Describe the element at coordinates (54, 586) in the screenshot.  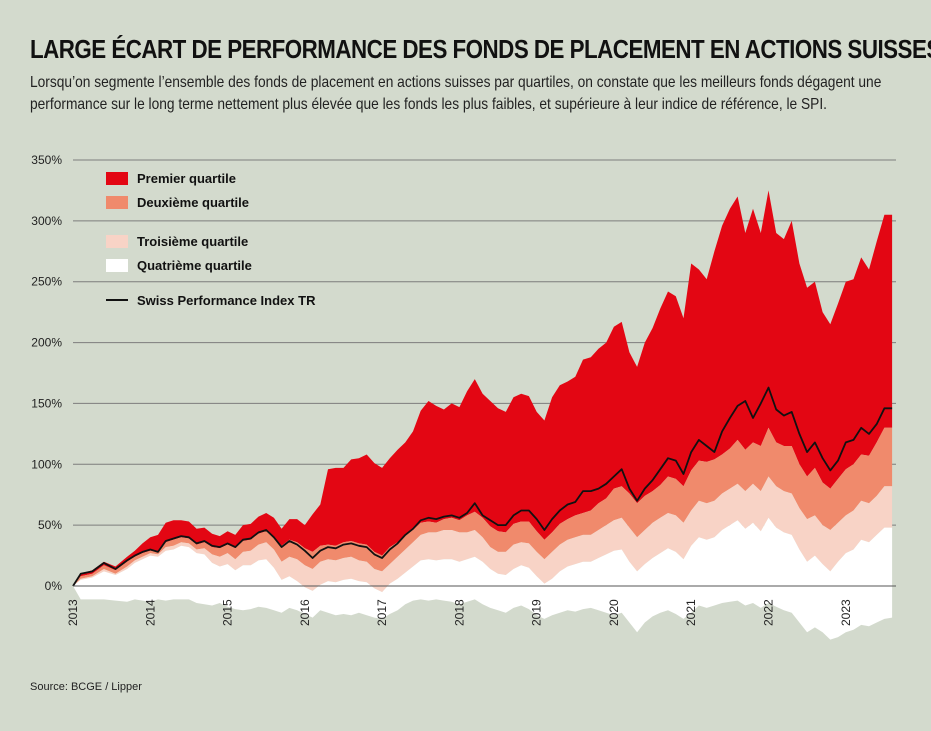
I see `y-tick-label-0: 0%` at that location.